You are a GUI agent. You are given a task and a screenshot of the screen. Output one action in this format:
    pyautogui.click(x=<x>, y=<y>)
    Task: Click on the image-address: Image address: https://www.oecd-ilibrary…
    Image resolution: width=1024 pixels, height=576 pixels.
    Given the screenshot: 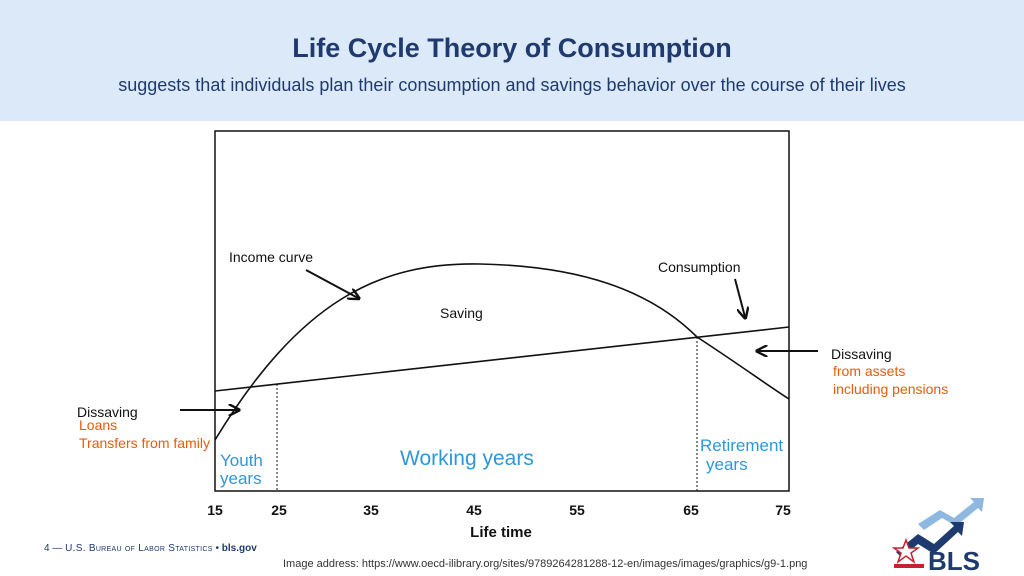 What is the action you would take?
    pyautogui.click(x=545, y=564)
    